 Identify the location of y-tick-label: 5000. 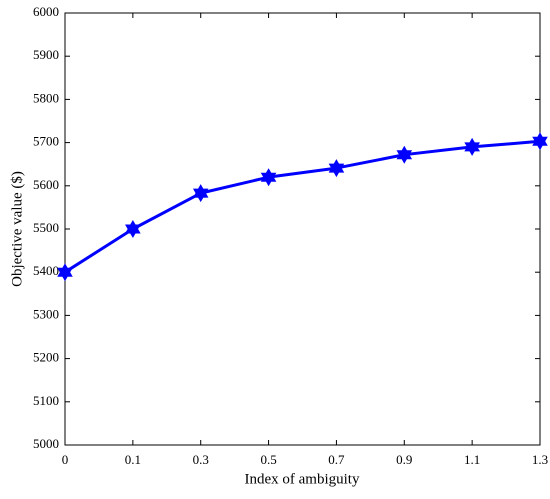
(46, 443).